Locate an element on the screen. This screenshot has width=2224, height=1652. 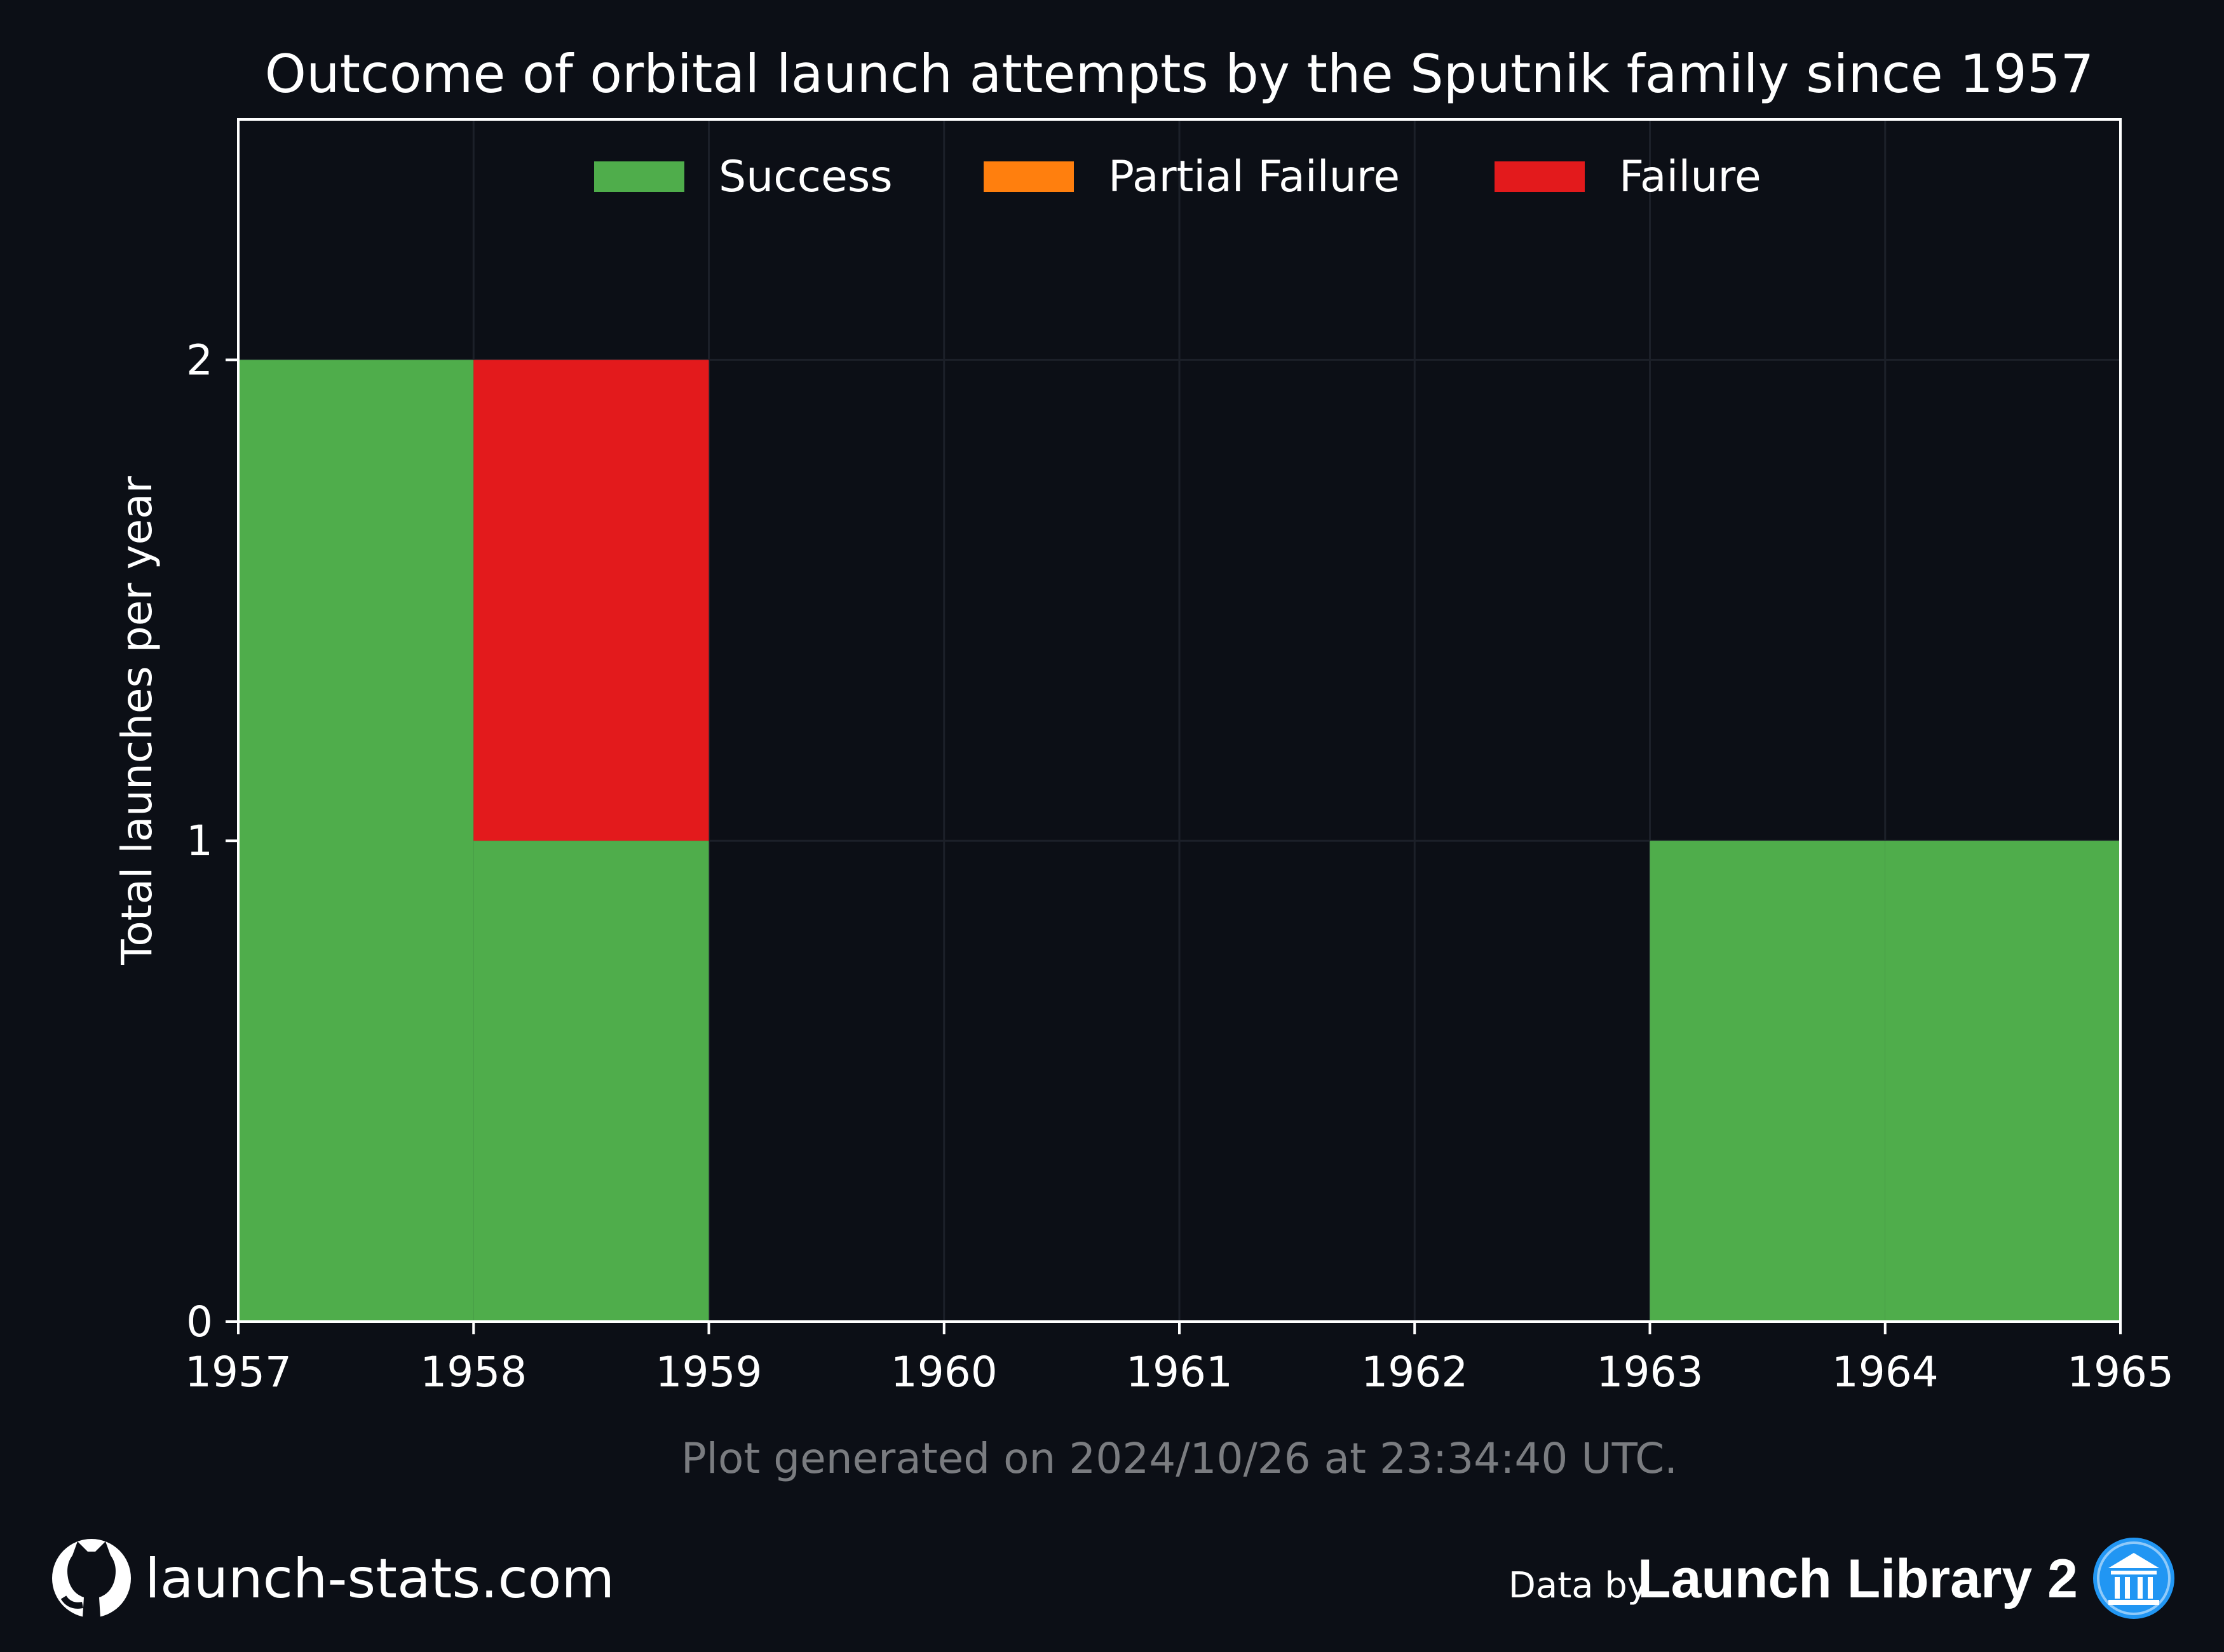
bar-failure-1958 is located at coordinates (591, 601).